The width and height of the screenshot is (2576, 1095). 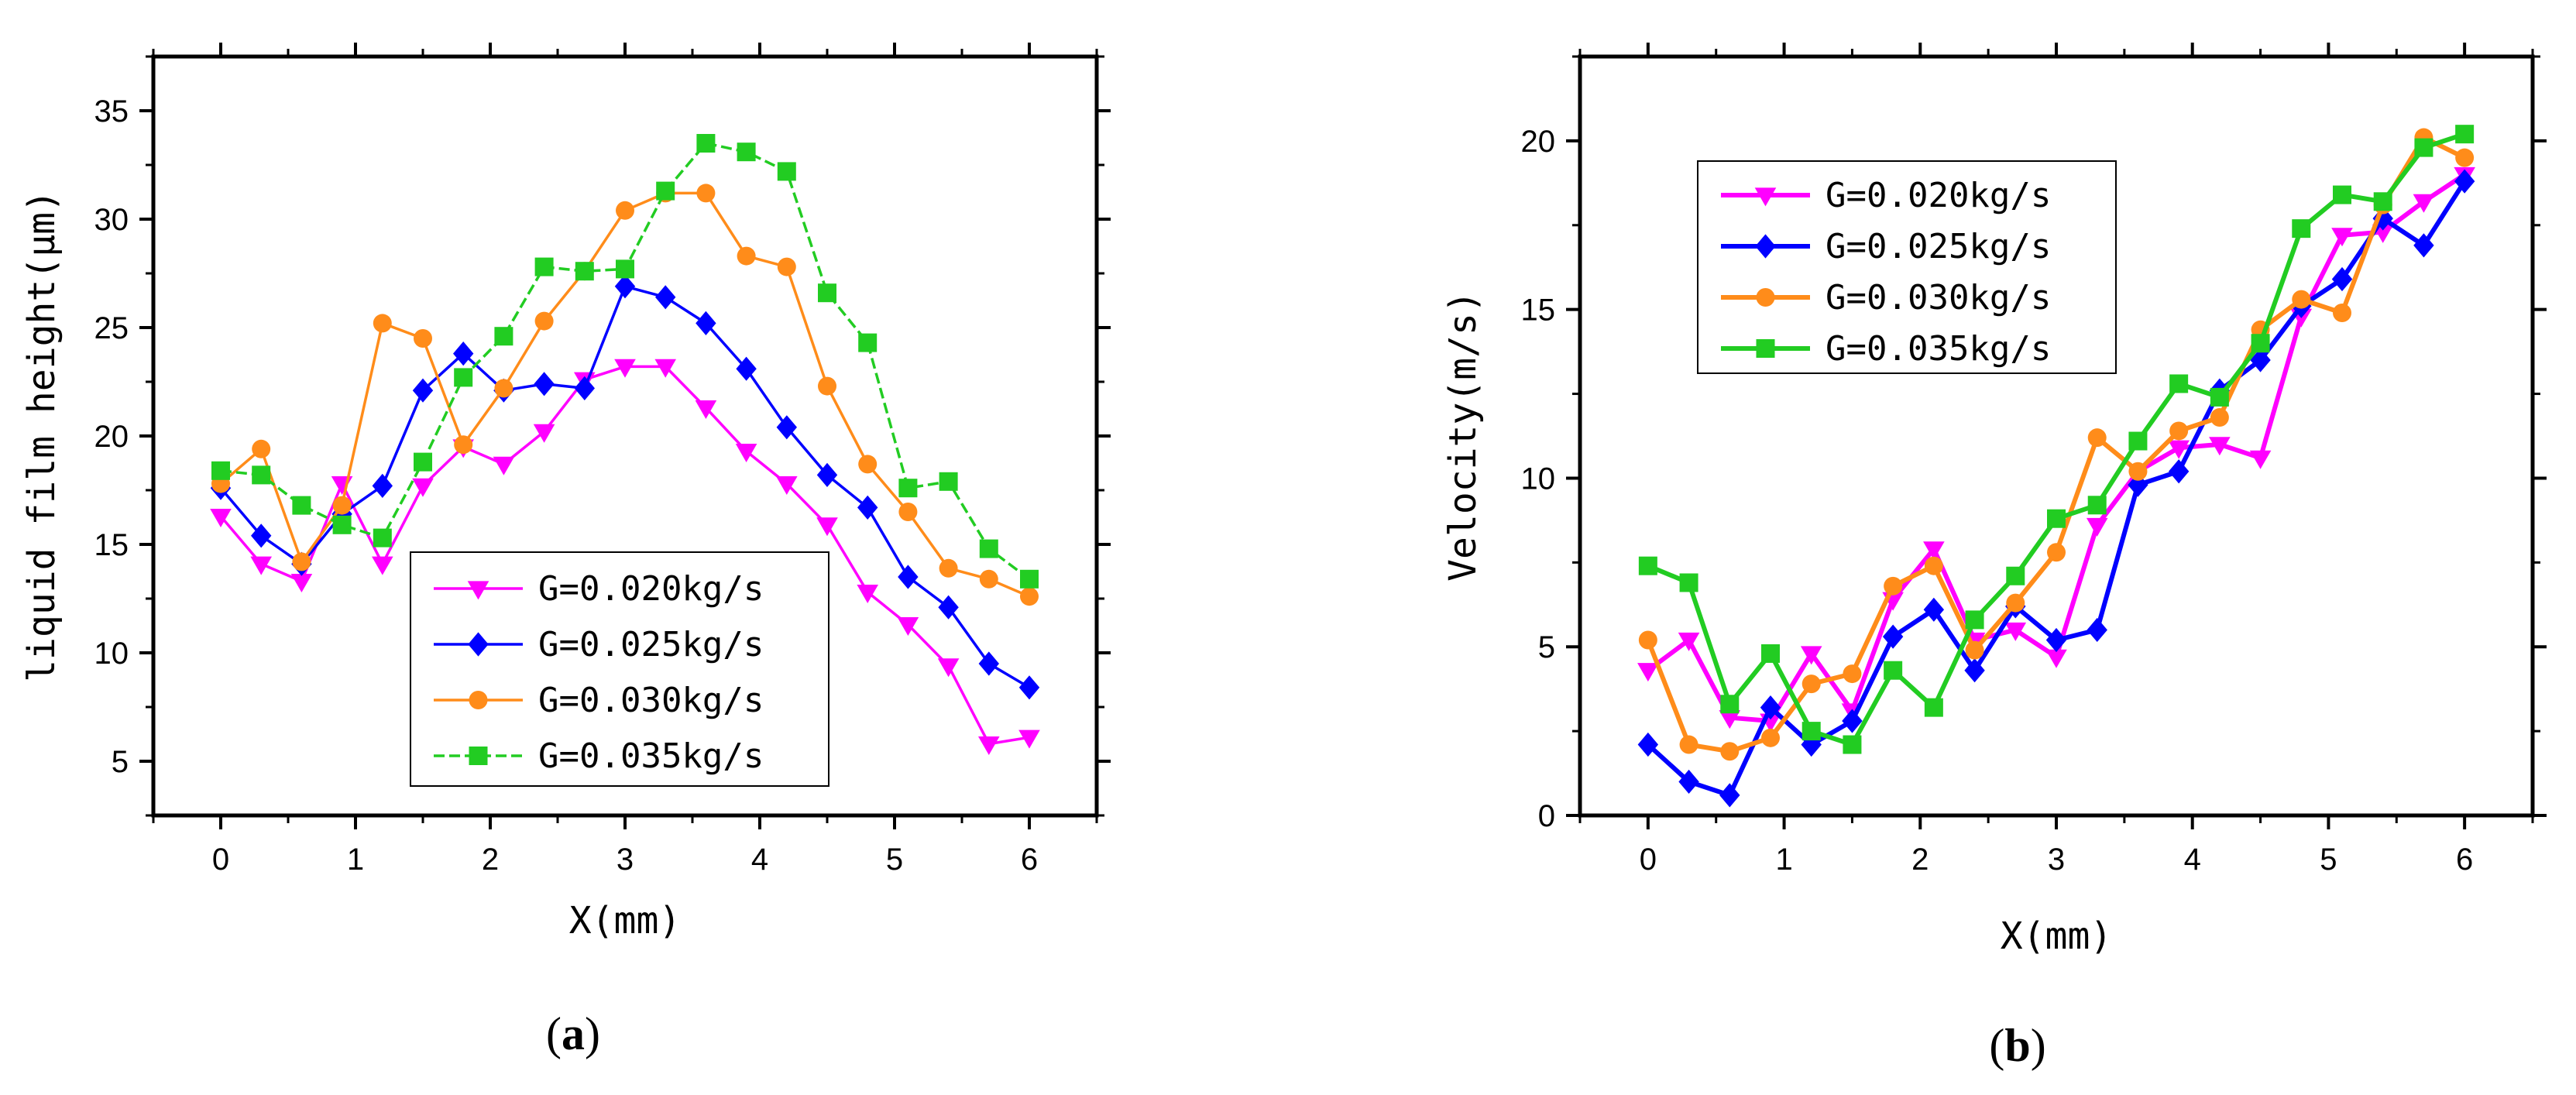 I want to click on y-tick-label: 35, so click(x=111, y=111).